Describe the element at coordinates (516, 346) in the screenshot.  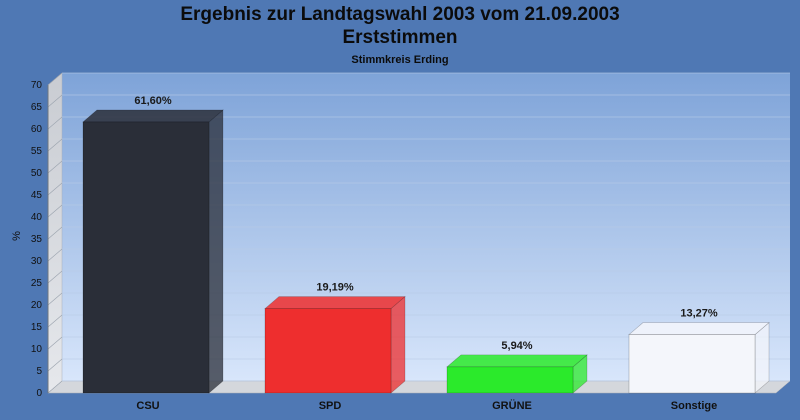
I see `data-label: 5,94%` at that location.